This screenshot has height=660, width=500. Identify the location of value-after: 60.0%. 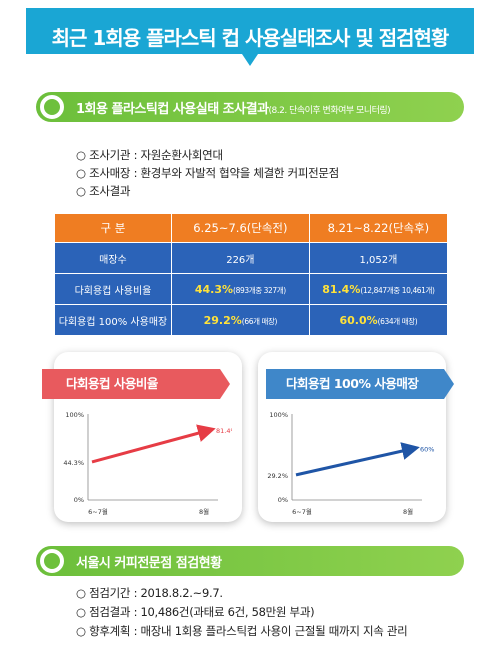
(358, 320).